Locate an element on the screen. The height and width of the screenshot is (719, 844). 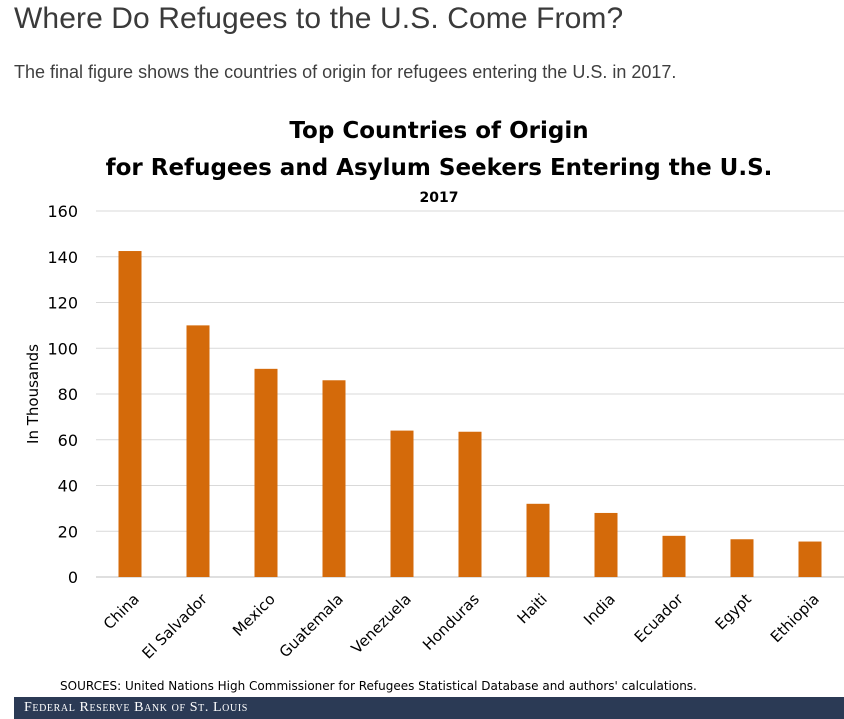
y-tick-label: 60 is located at coordinates (68, 440).